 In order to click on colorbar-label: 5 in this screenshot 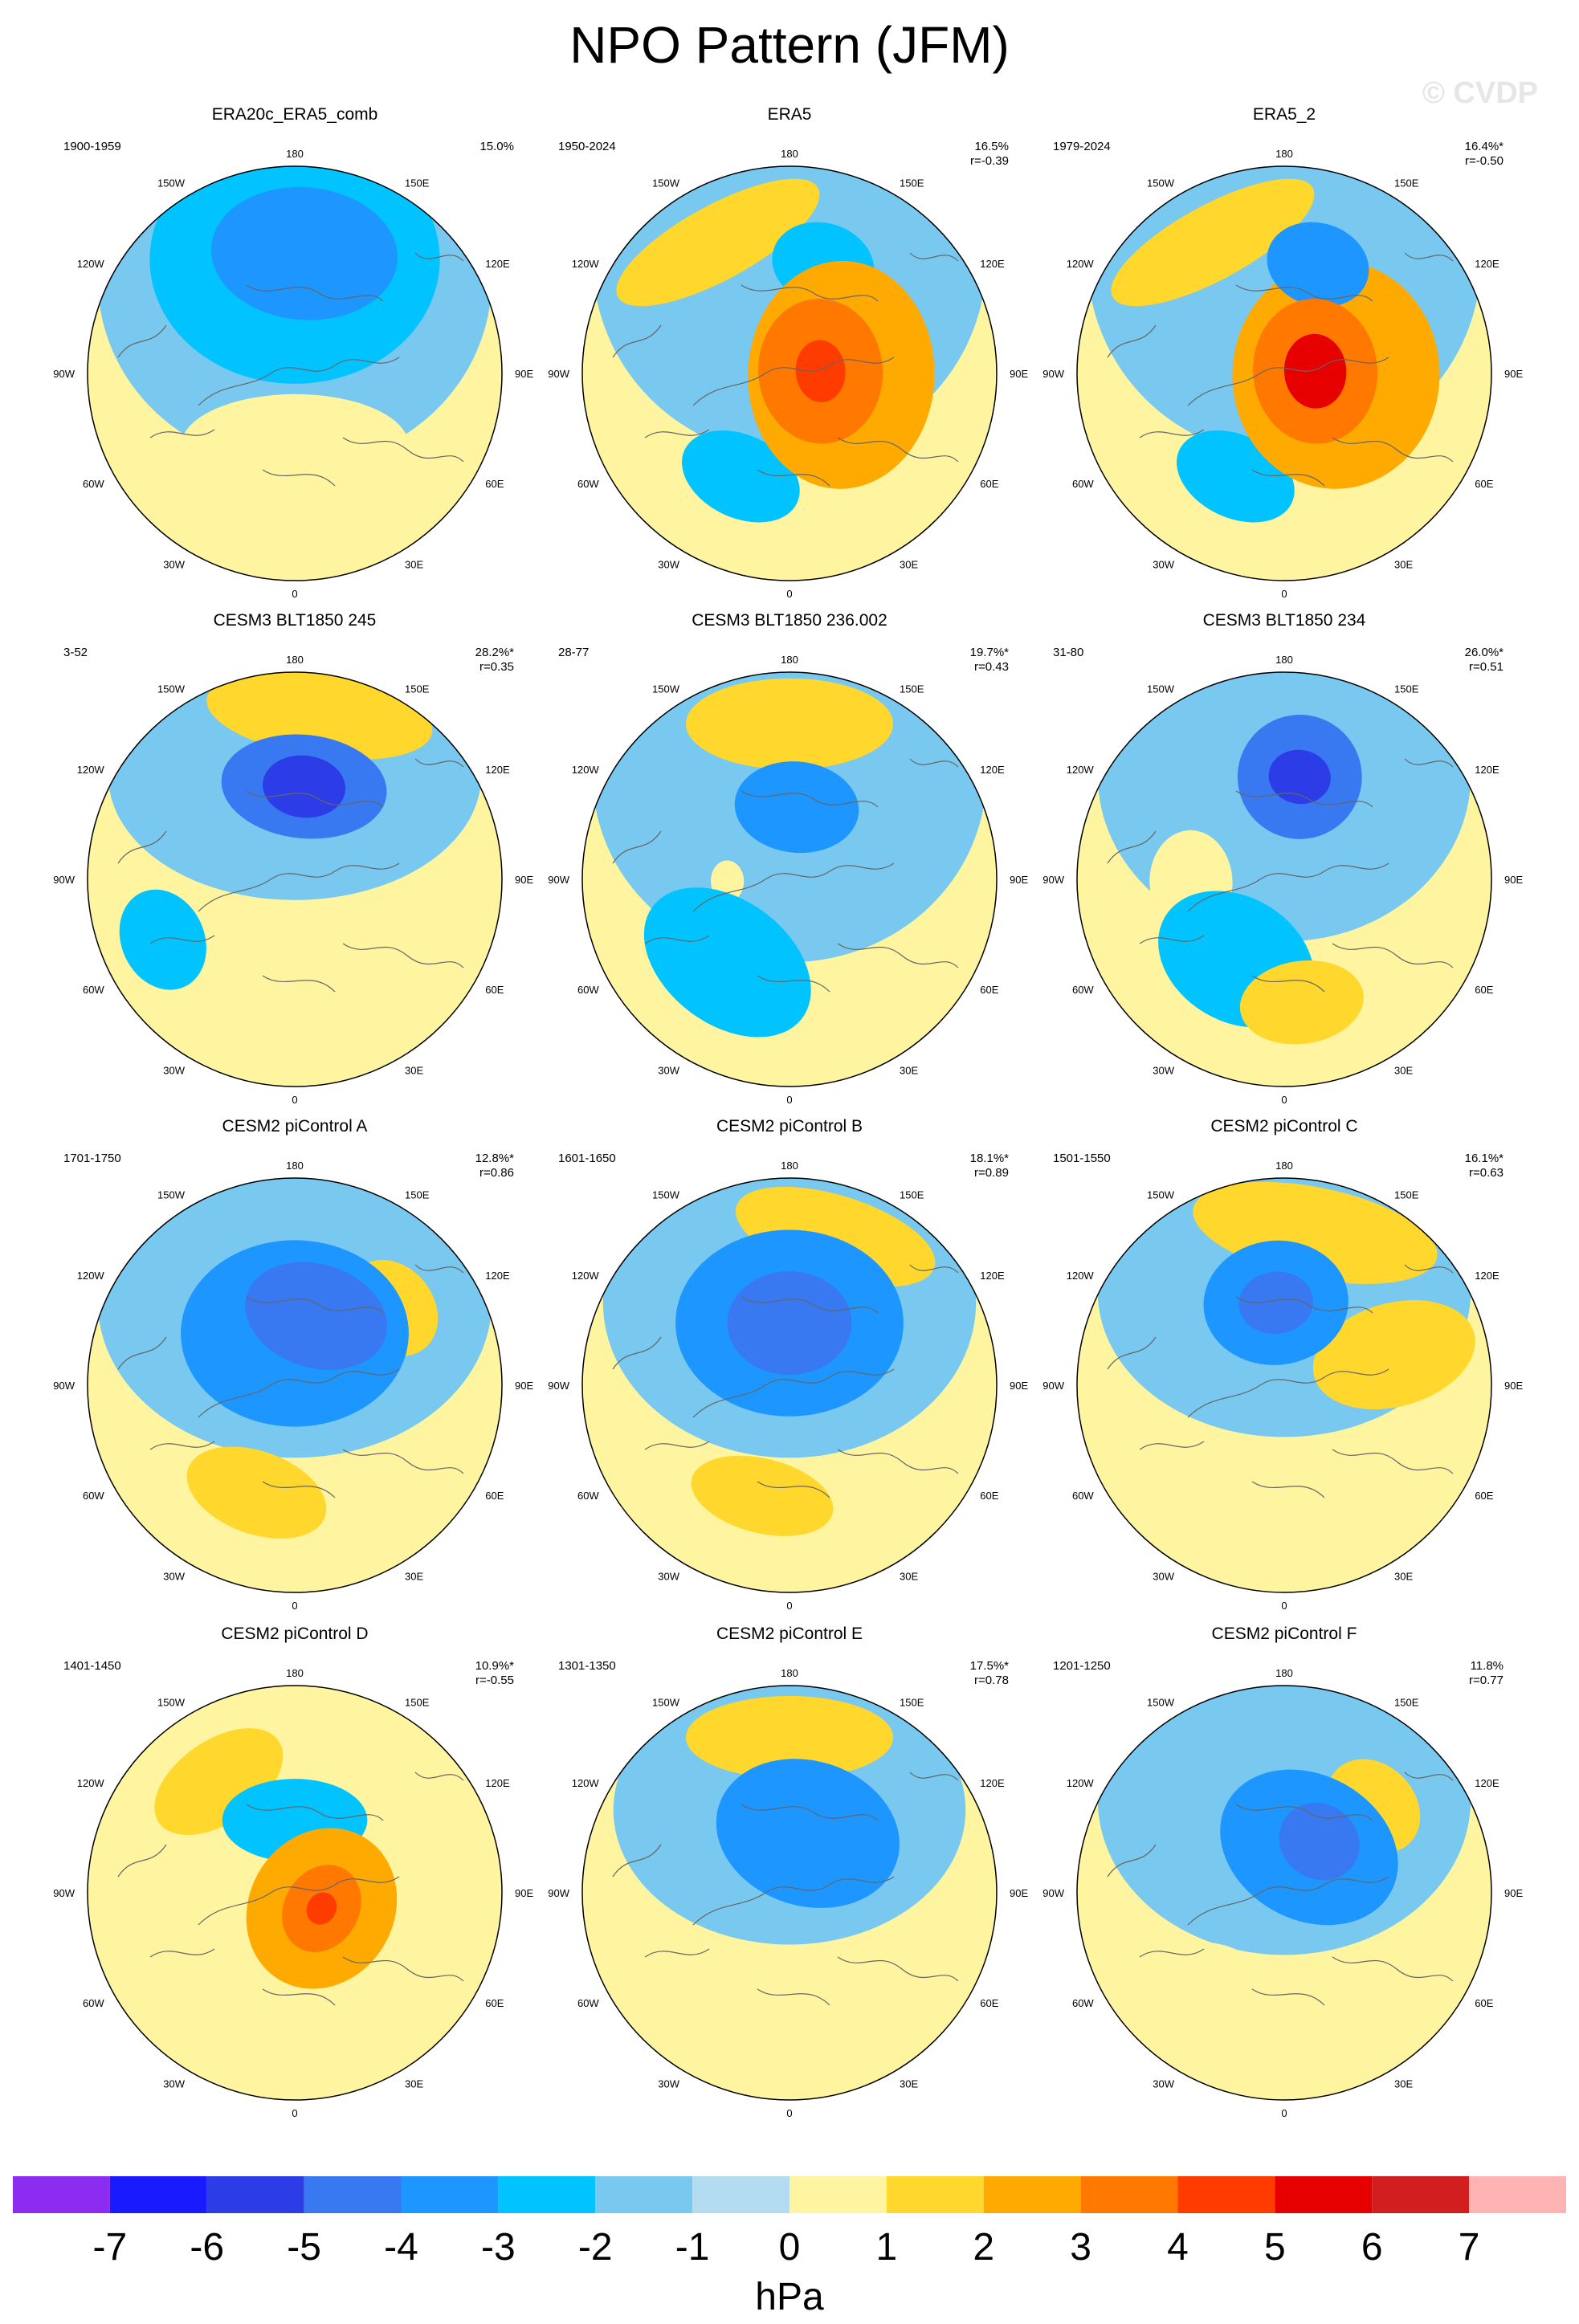, I will do `click(1275, 2248)`.